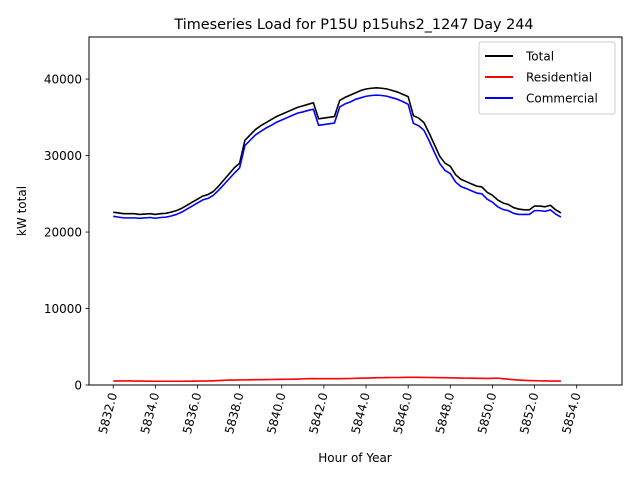 The height and width of the screenshot is (480, 640). I want to click on x-tick-label: 5850.0, so click(487, 413).